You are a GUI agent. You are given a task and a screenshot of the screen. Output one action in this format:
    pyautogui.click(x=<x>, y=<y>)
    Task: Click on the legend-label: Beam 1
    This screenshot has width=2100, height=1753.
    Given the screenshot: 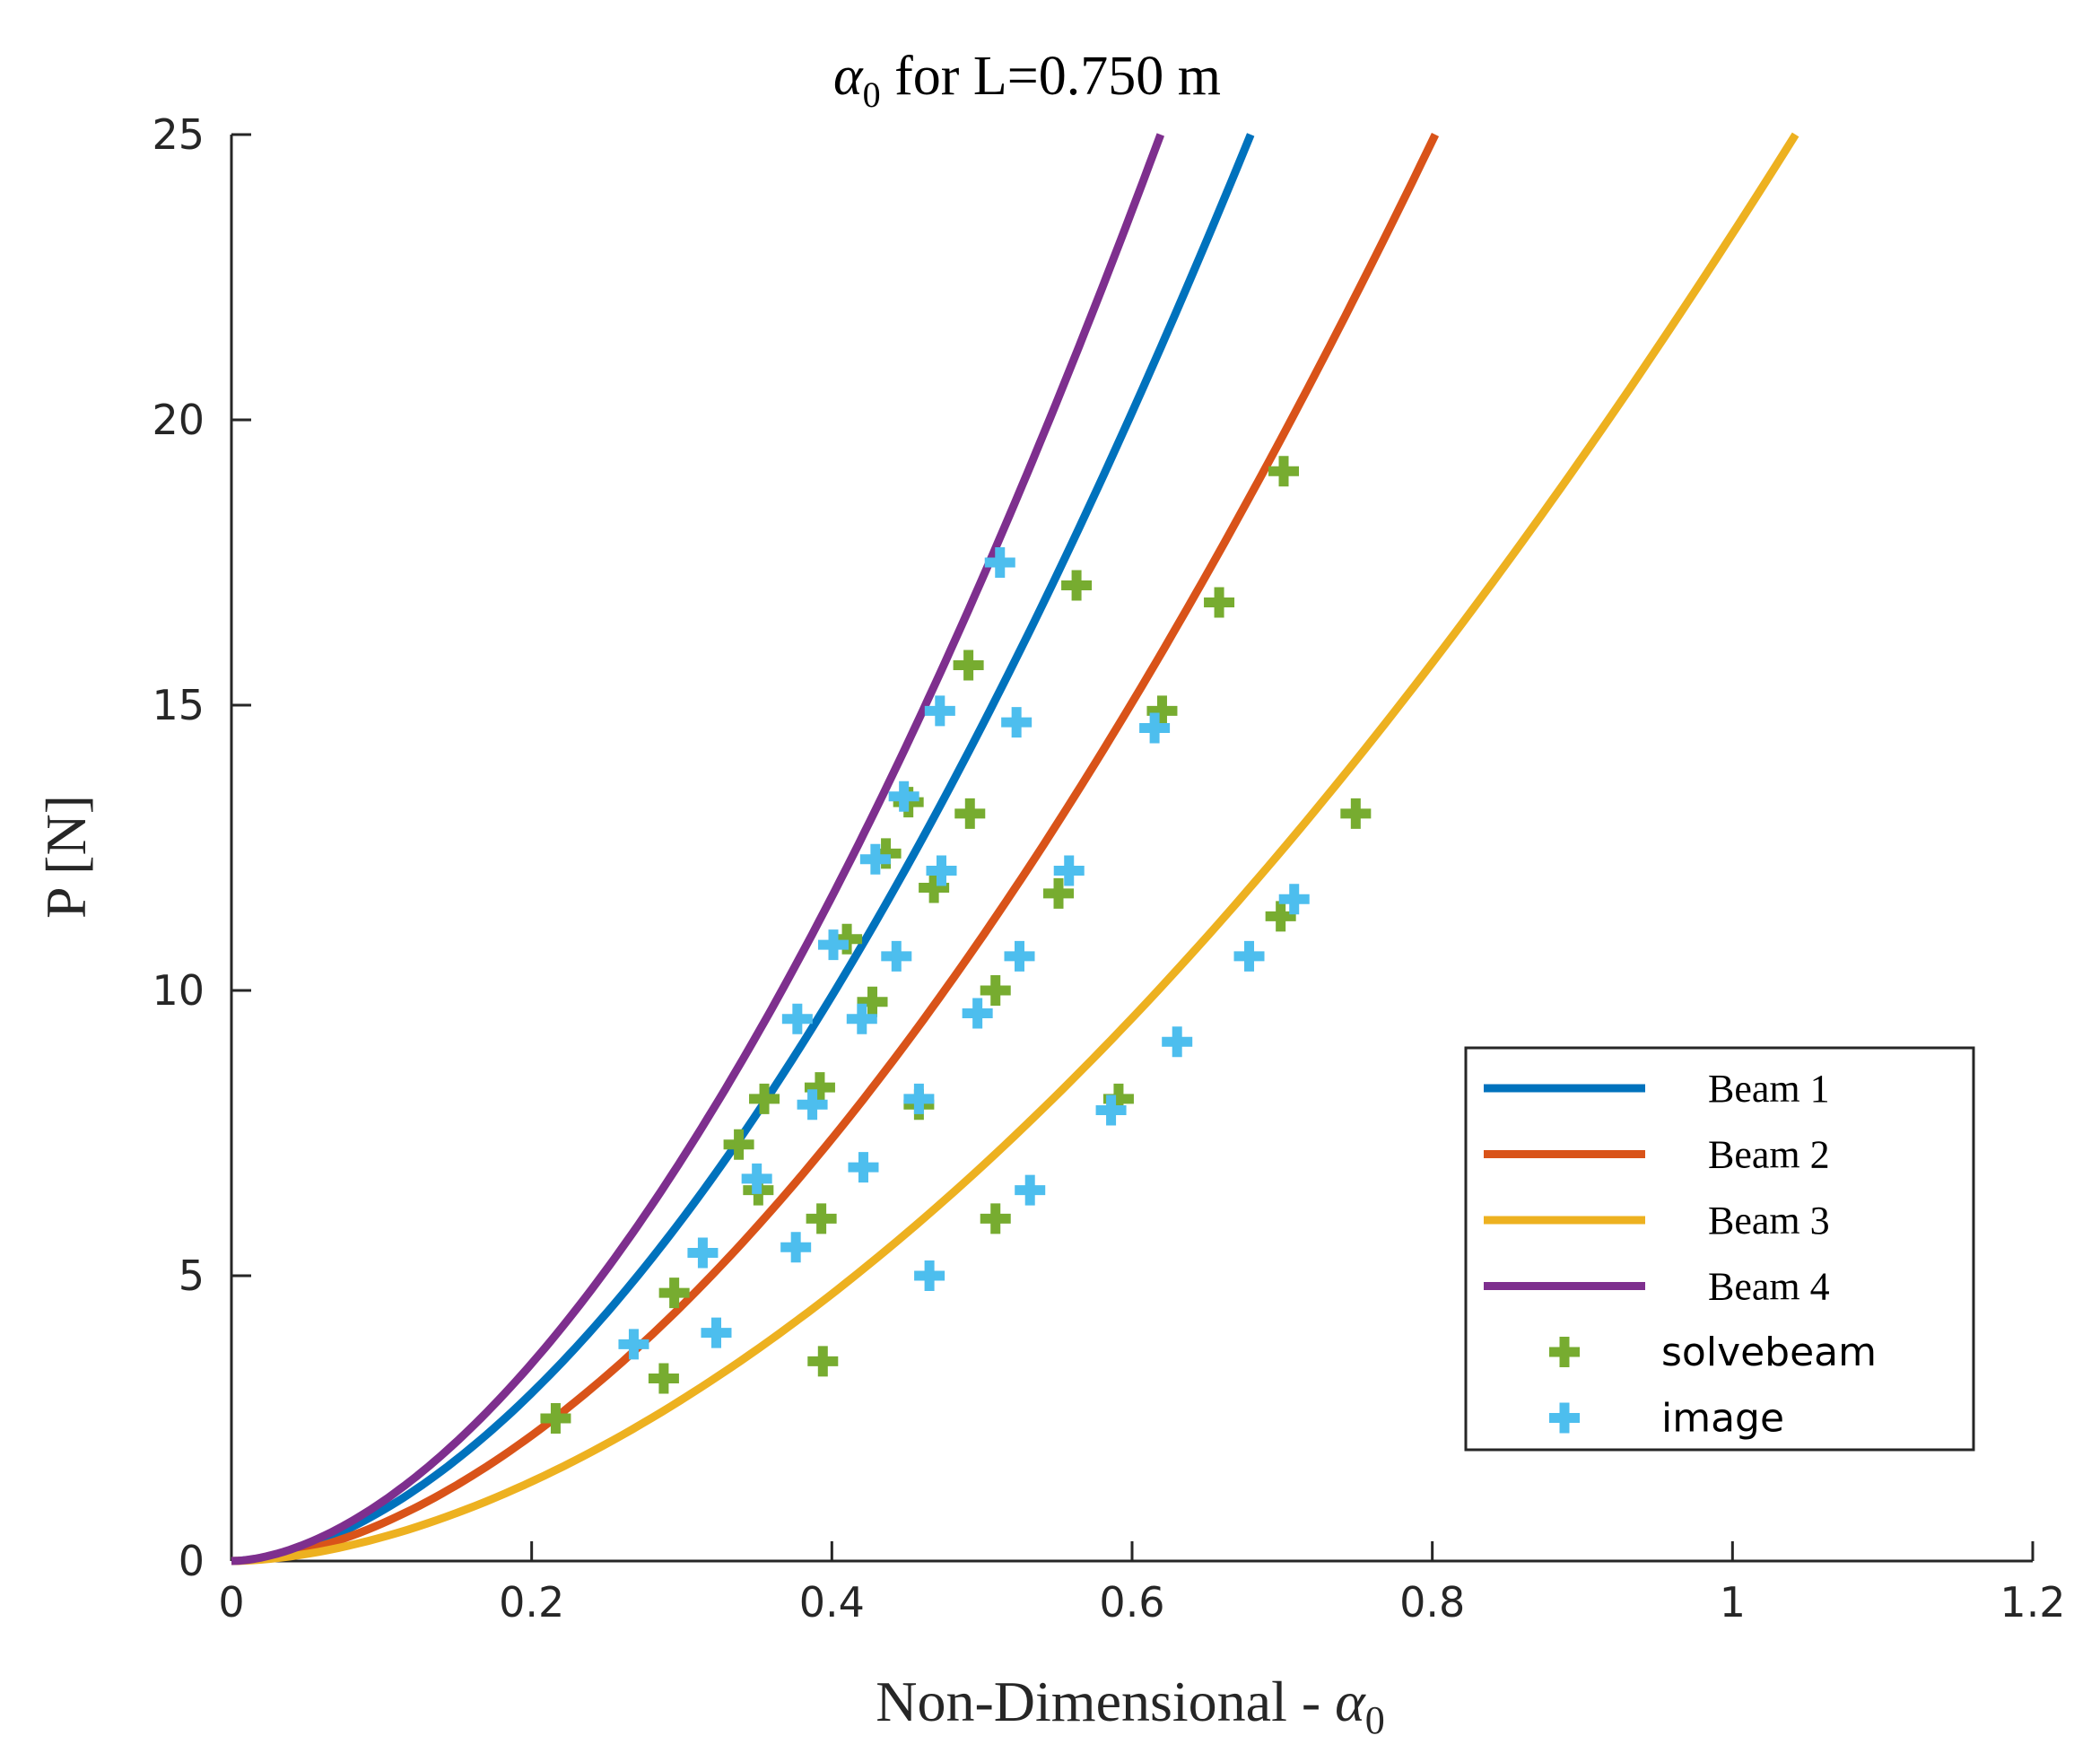 What is the action you would take?
    pyautogui.click(x=1769, y=1089)
    